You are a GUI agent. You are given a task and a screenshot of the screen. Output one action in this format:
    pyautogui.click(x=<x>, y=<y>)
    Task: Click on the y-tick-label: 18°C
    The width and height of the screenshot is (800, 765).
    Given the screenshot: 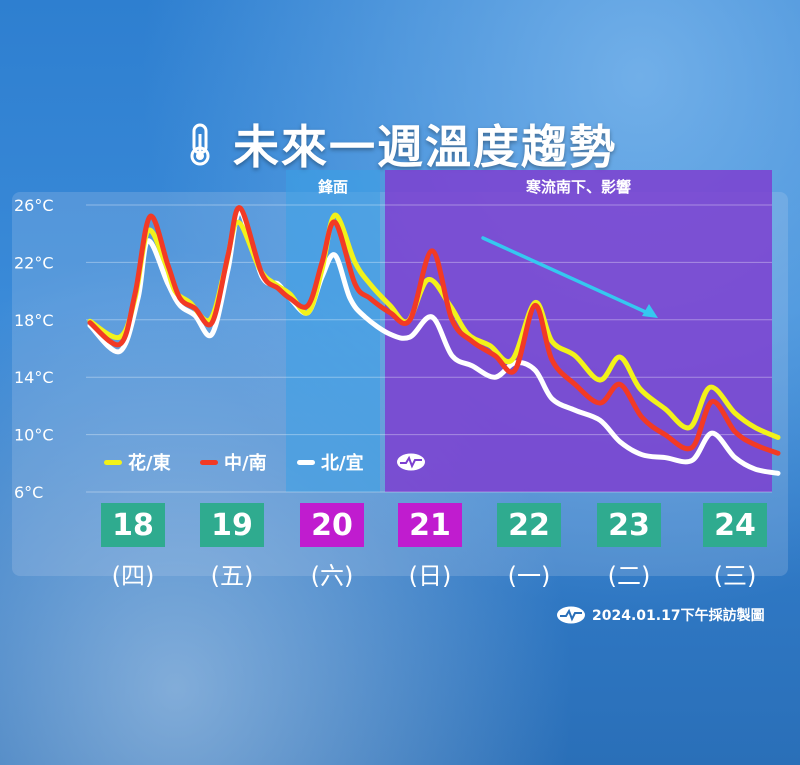 What is the action you would take?
    pyautogui.click(x=34, y=320)
    